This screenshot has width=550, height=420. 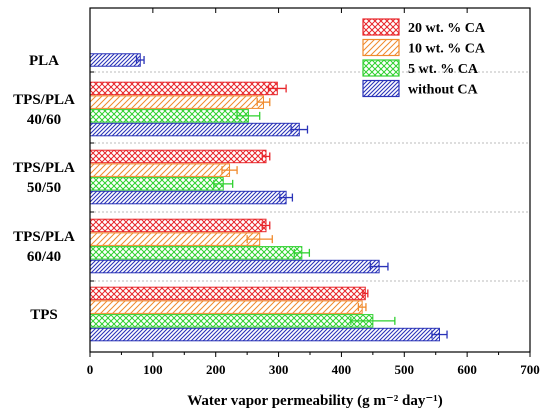 I want to click on category-label: 60/40, so click(x=44, y=257).